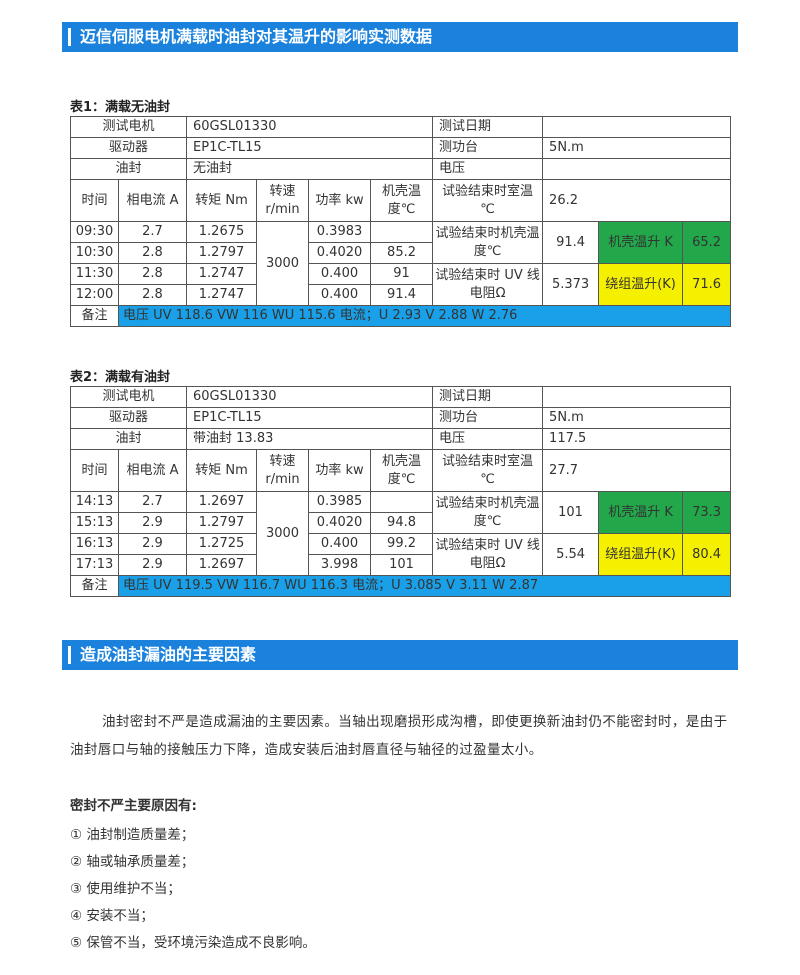 This screenshot has height=975, width=800. I want to click on table-cell: 09:30, so click(94, 232).